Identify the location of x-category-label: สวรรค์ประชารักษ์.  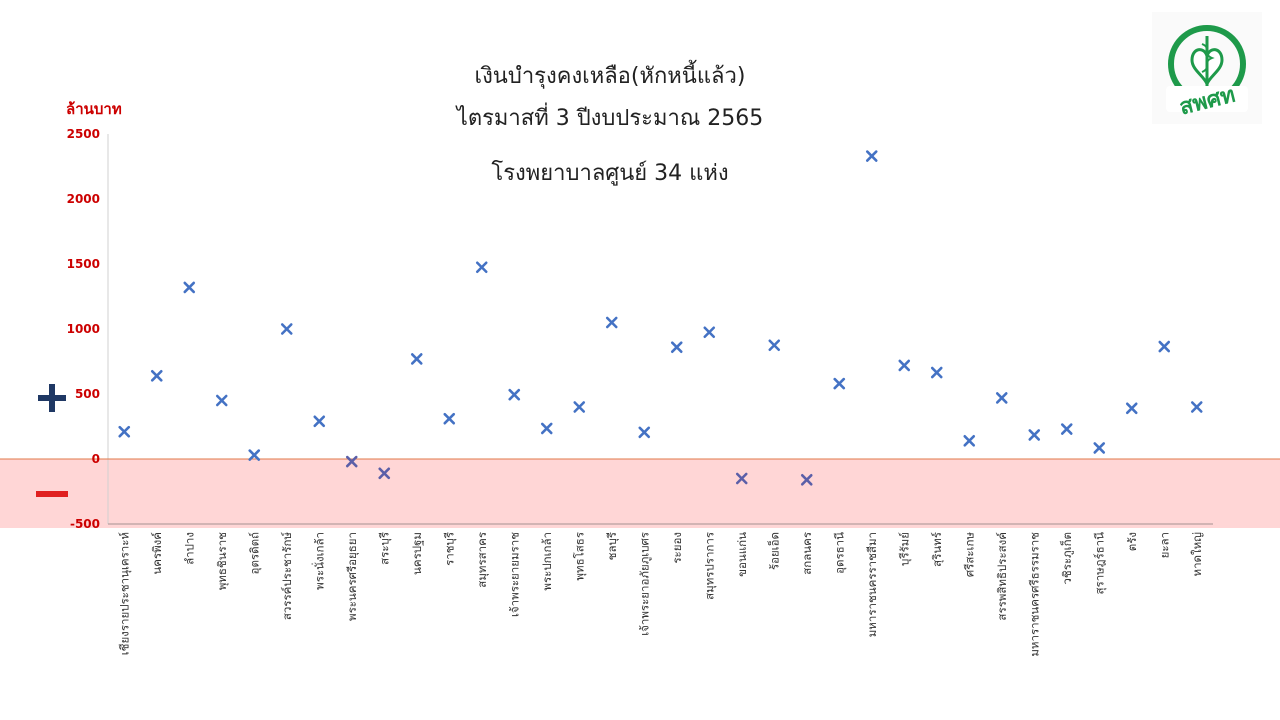
(287, 576).